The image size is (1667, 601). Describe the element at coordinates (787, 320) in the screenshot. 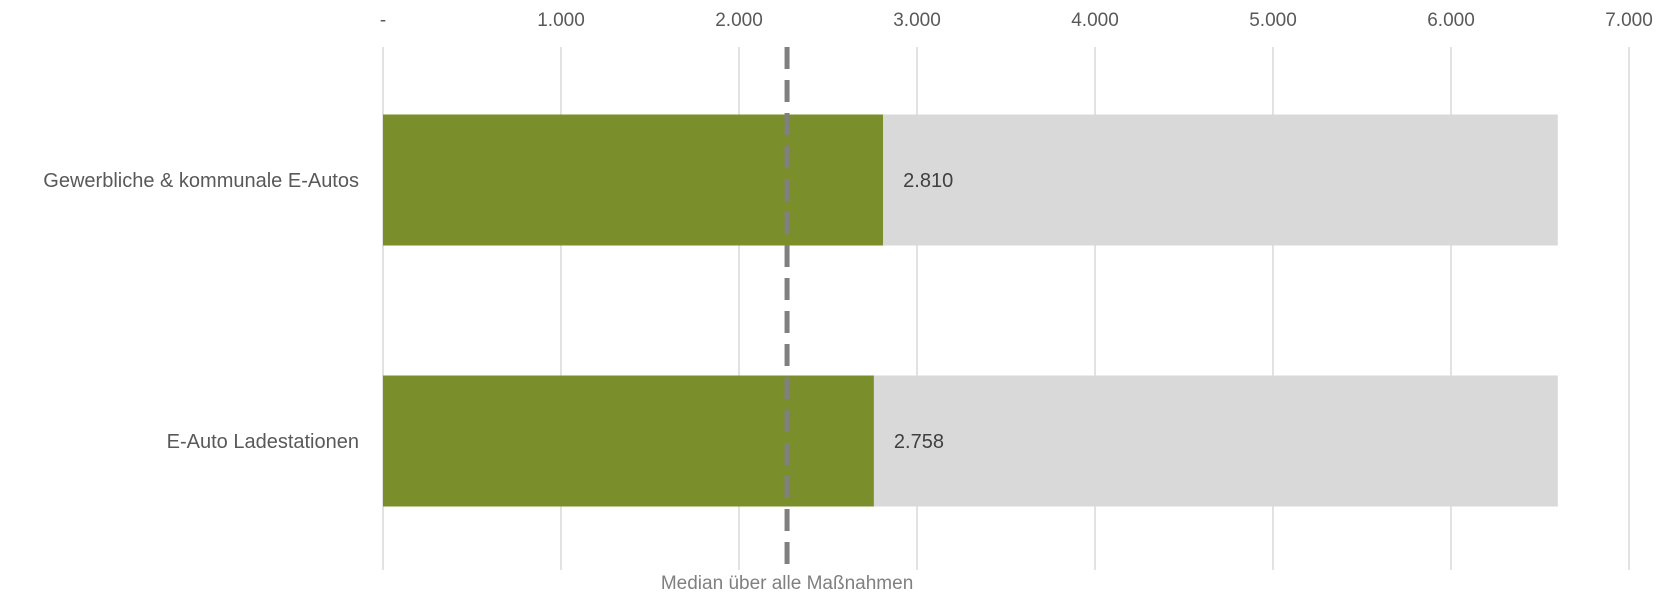

I see `median-layer: Median über alle Maßnahmen` at that location.